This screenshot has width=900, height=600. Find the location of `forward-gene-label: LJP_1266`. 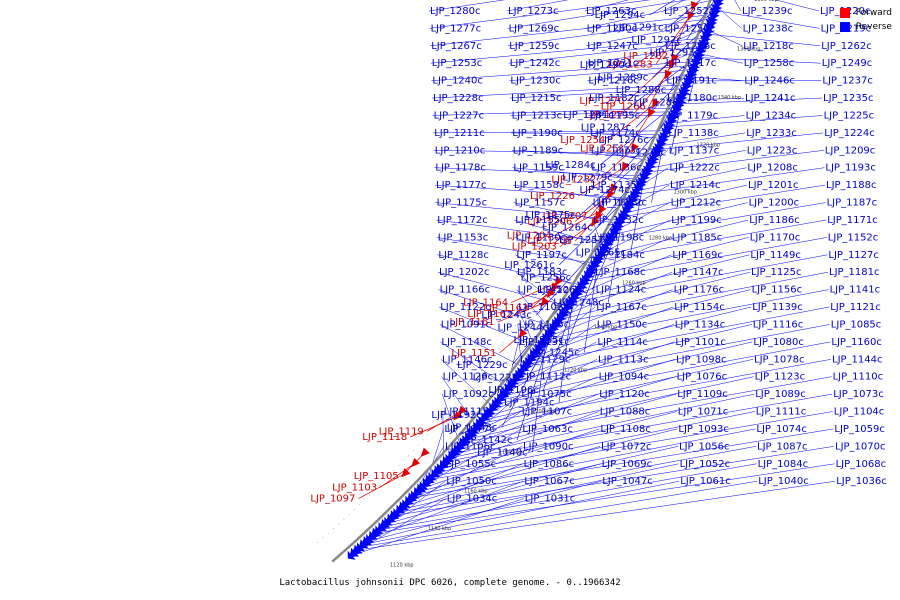

forward-gene-label: LJP_1266 is located at coordinates (623, 107).